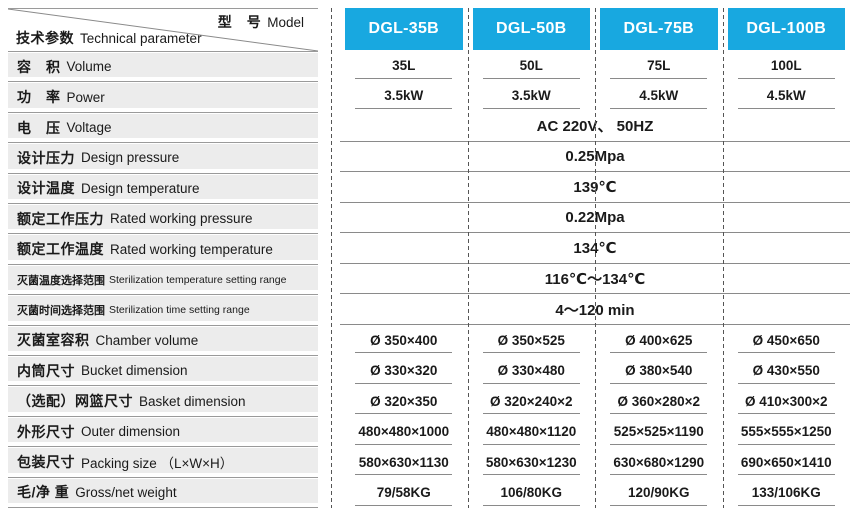 The width and height of the screenshot is (856, 523). What do you see at coordinates (404, 492) in the screenshot?
I see `value-cell: 79/58KG` at bounding box center [404, 492].